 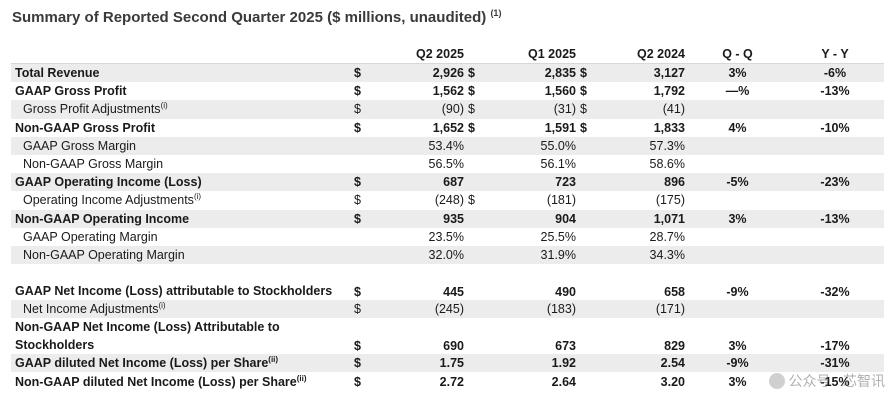 What do you see at coordinates (532, 363) in the screenshot?
I see `value-cell: 1.92` at bounding box center [532, 363].